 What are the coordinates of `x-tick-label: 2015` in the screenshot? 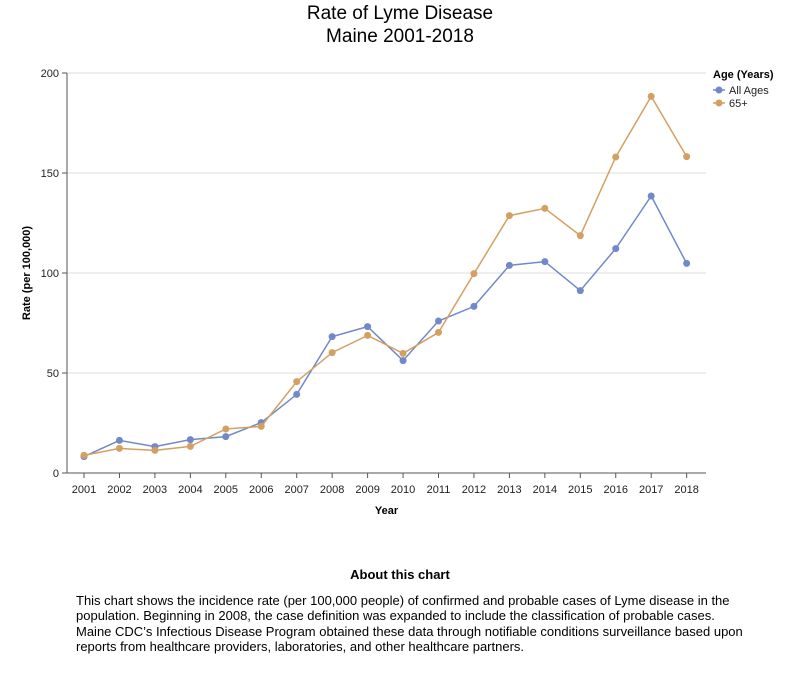 It's located at (580, 490).